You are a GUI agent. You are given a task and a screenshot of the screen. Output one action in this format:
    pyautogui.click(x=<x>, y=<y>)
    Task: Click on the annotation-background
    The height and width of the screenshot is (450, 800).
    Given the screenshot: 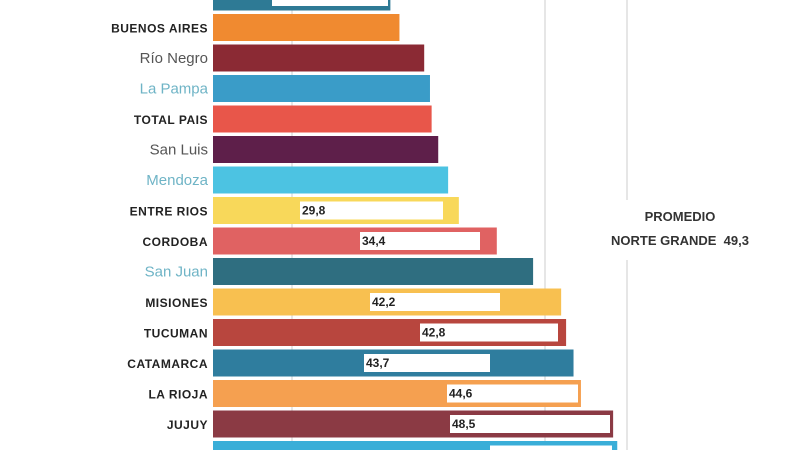 What is the action you would take?
    pyautogui.click(x=680, y=230)
    